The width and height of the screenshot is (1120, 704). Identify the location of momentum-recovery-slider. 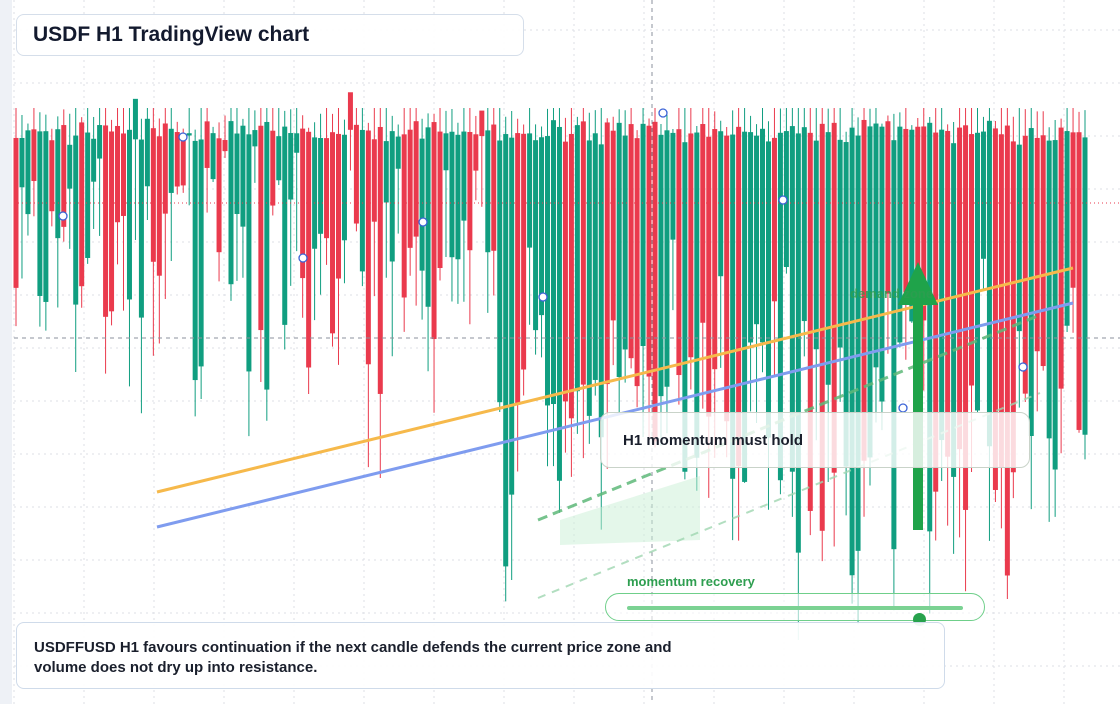
(795, 609).